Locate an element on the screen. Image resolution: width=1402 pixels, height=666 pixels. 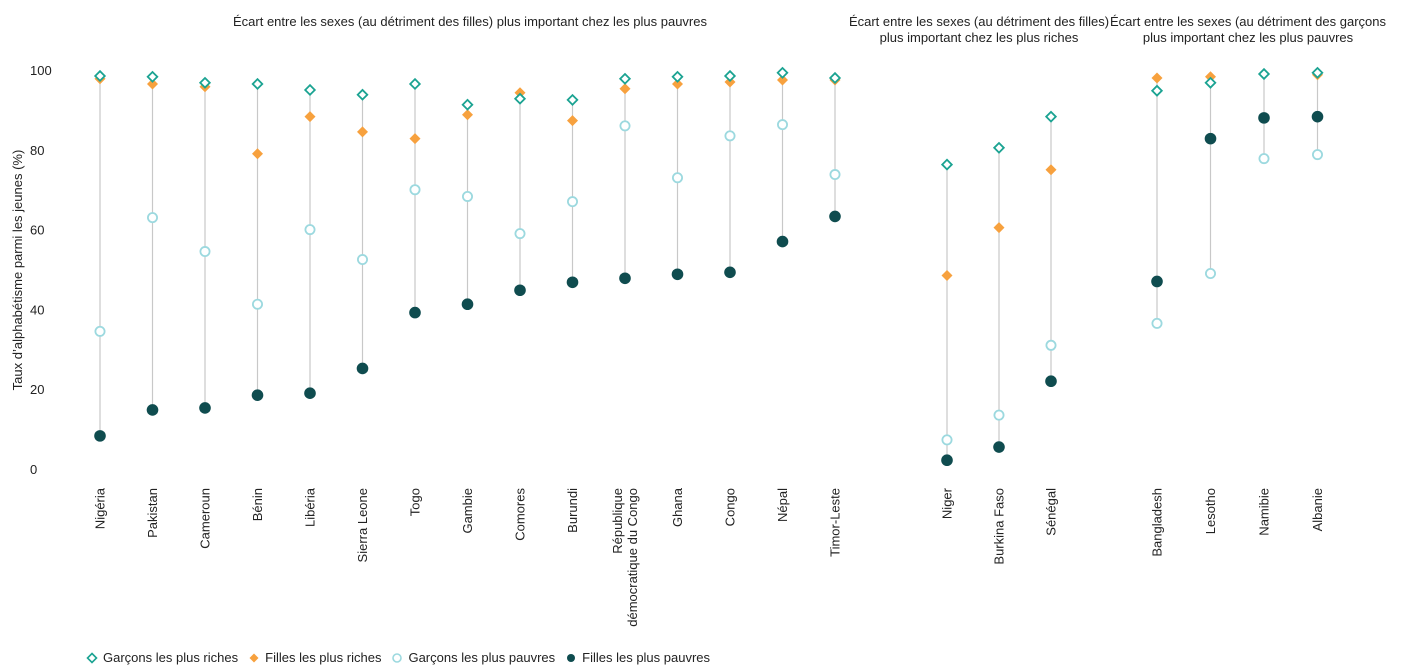
legend-label: Filles les plus riches is located at coordinates (323, 657).